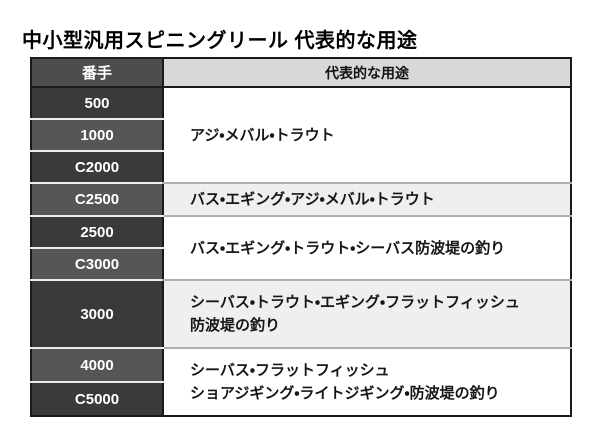  I want to click on usage-line: シーバス・トラウト・エギング・フラットフィッシュ, so click(355, 302).